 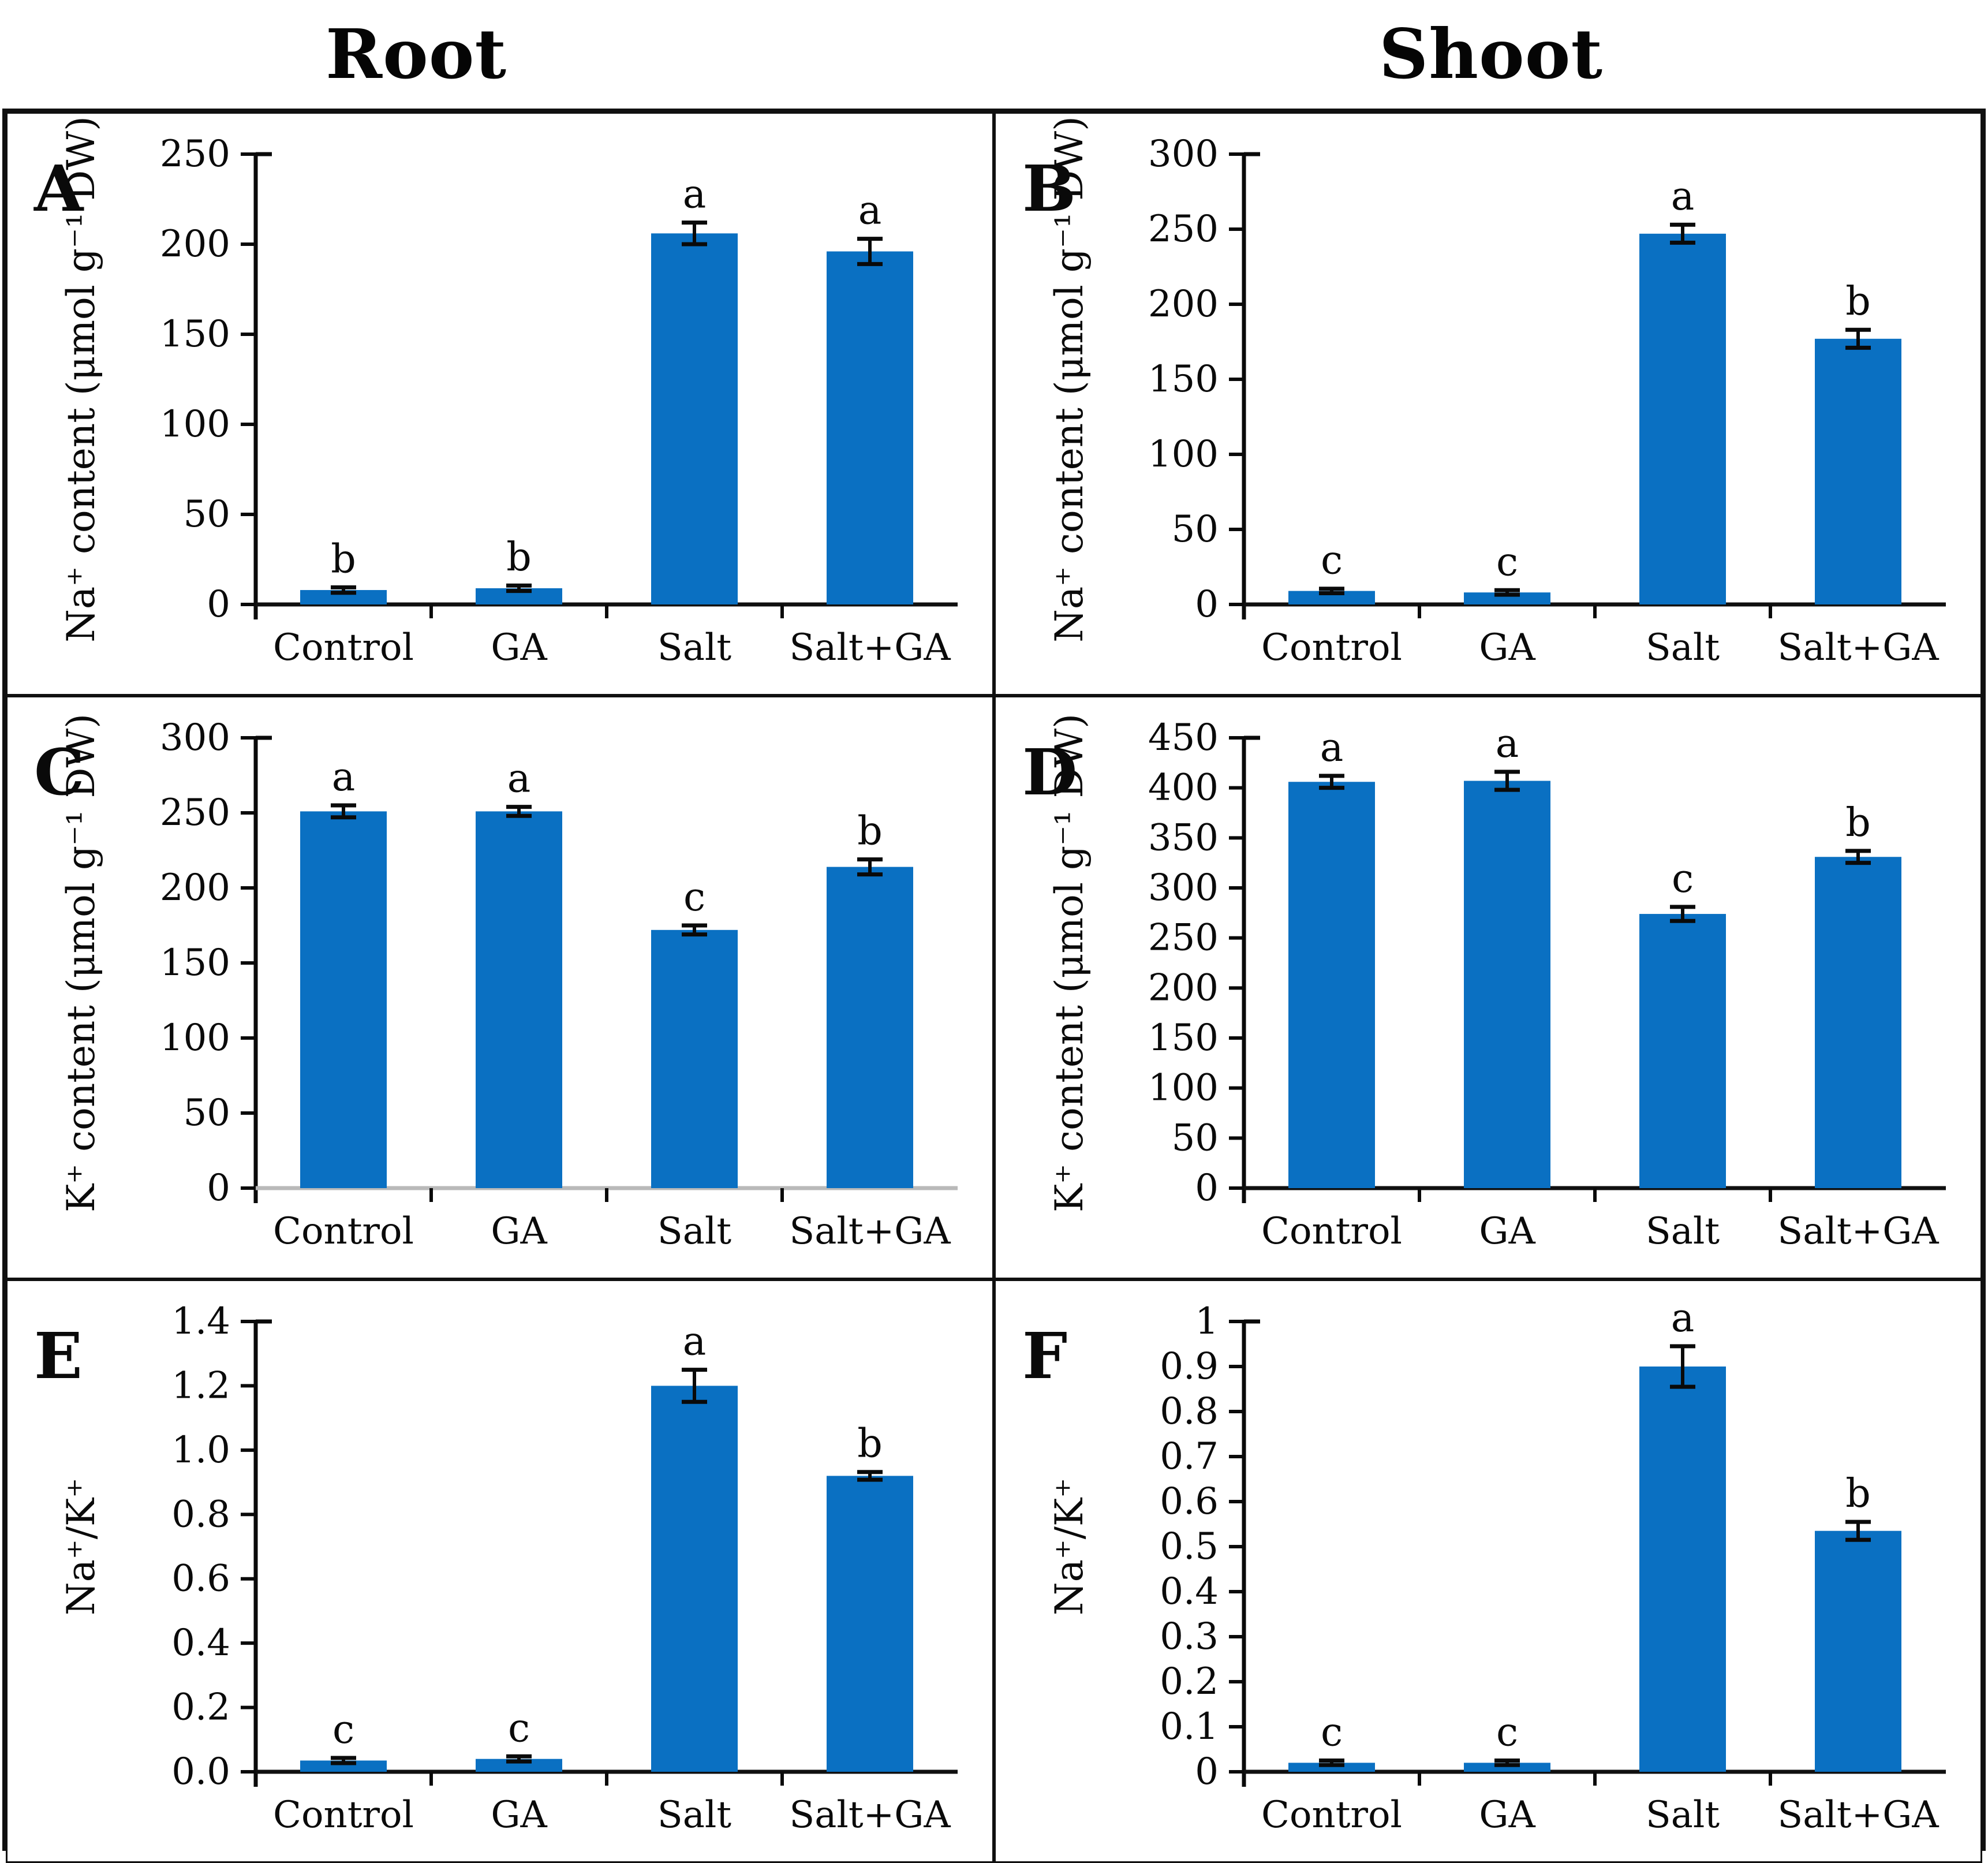 What do you see at coordinates (1069, 379) in the screenshot?
I see `y-axis-title: Na⁺ content (μmol g⁻¹ DW)` at bounding box center [1069, 379].